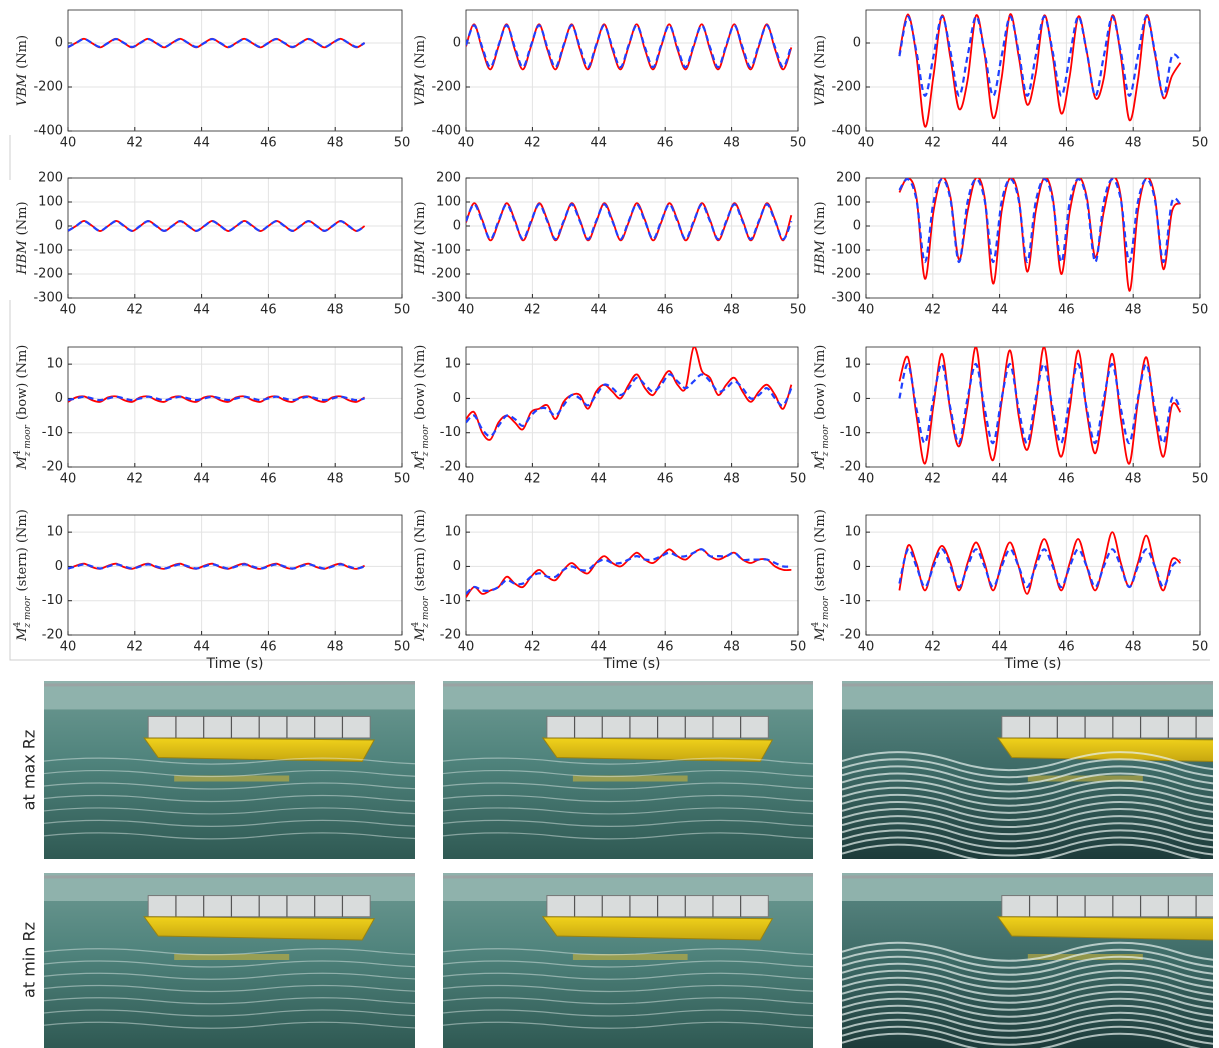  I want to click on deck-frame, so click(1107, 906).